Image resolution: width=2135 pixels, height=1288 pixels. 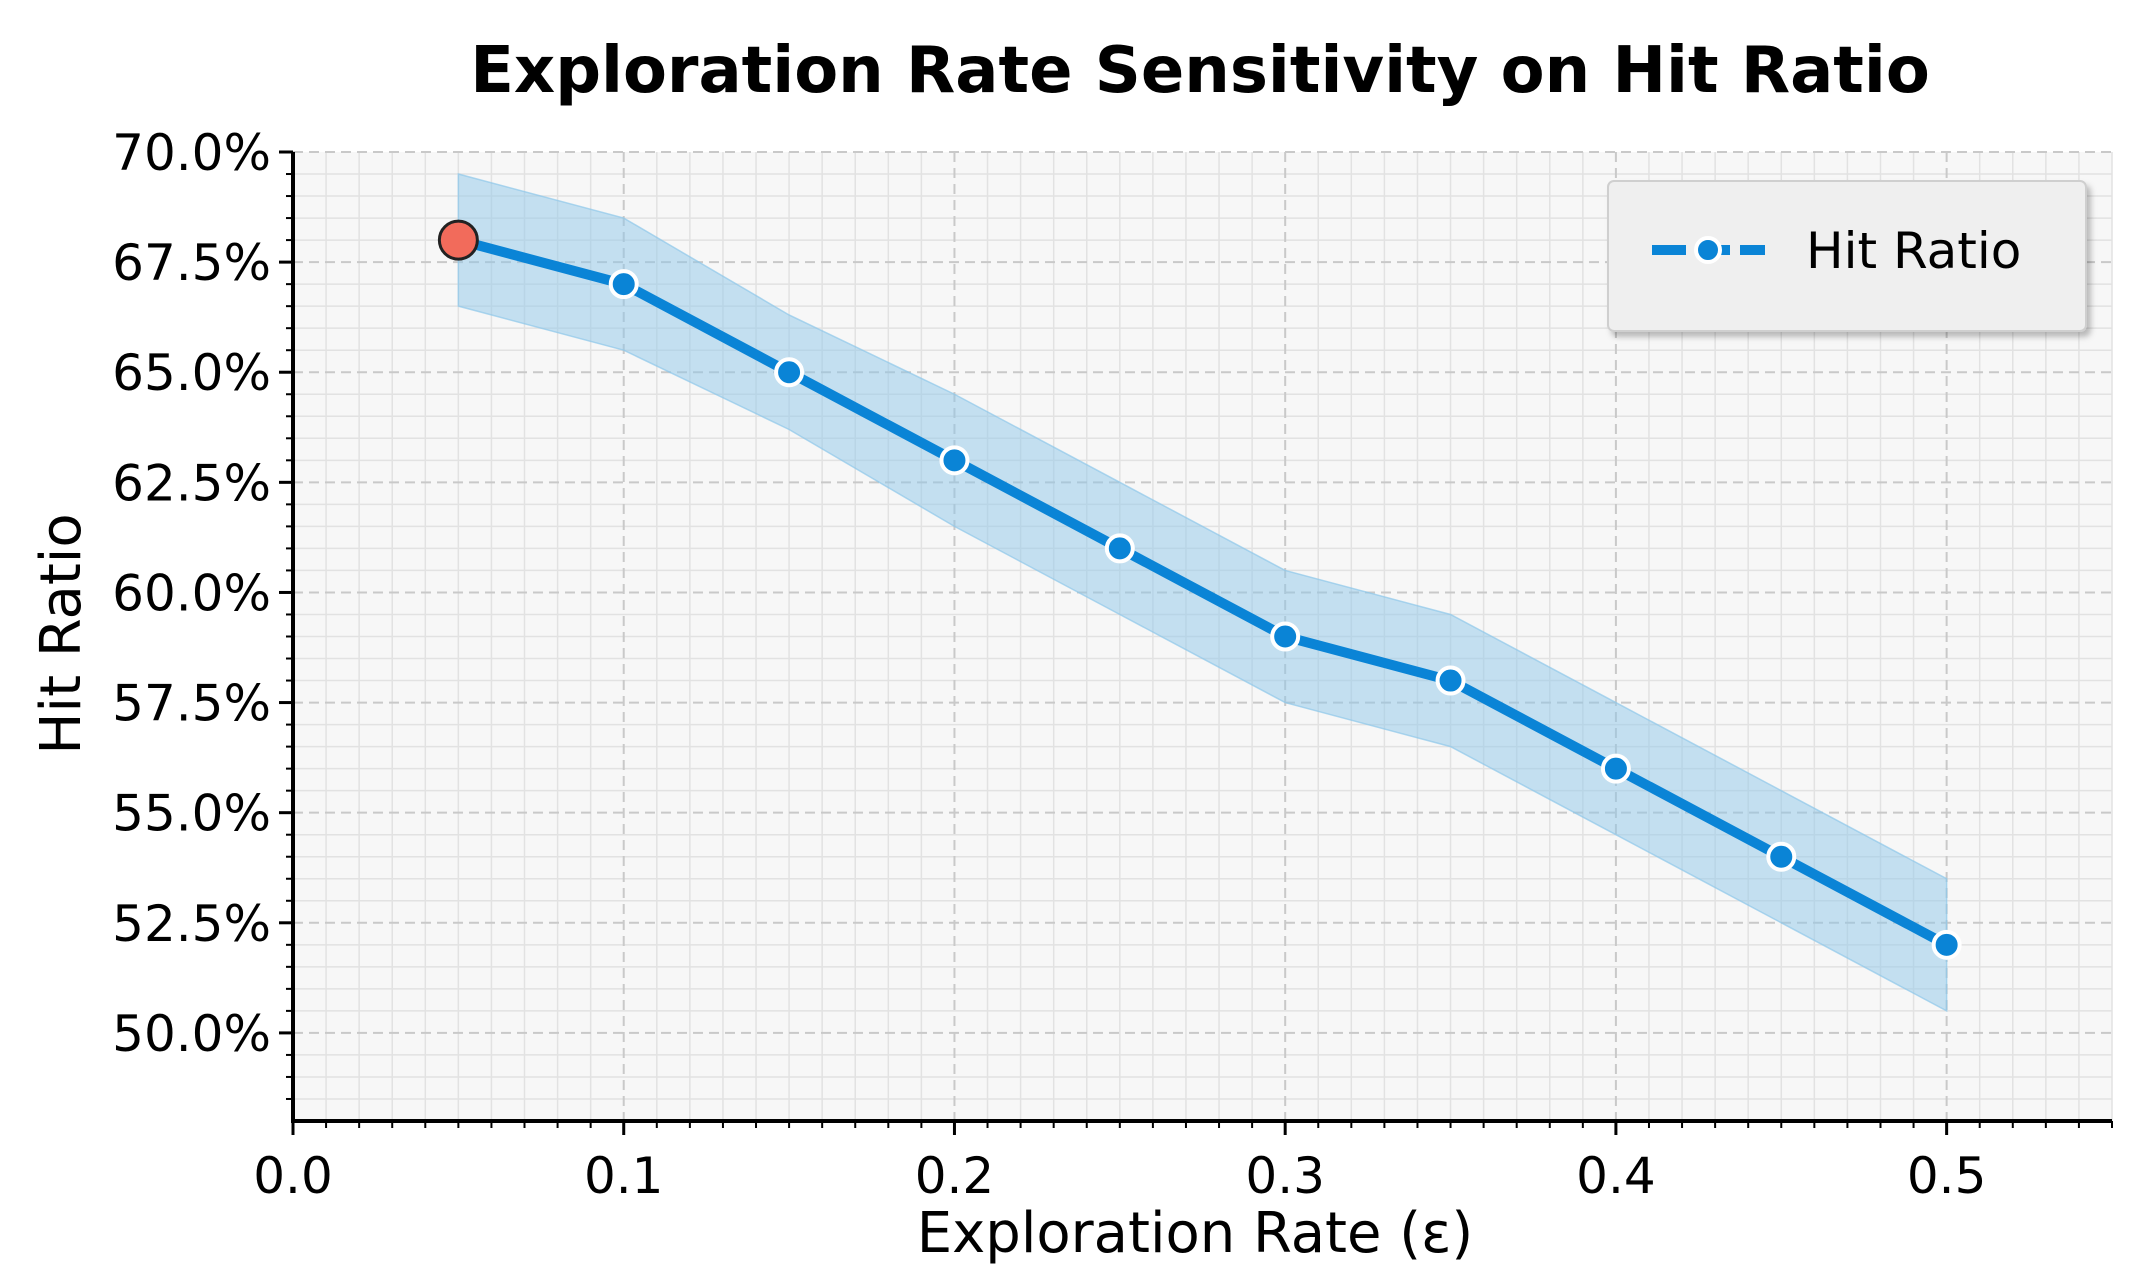 What do you see at coordinates (191, 373) in the screenshot?
I see `y-tick-label: 65.0%` at bounding box center [191, 373].